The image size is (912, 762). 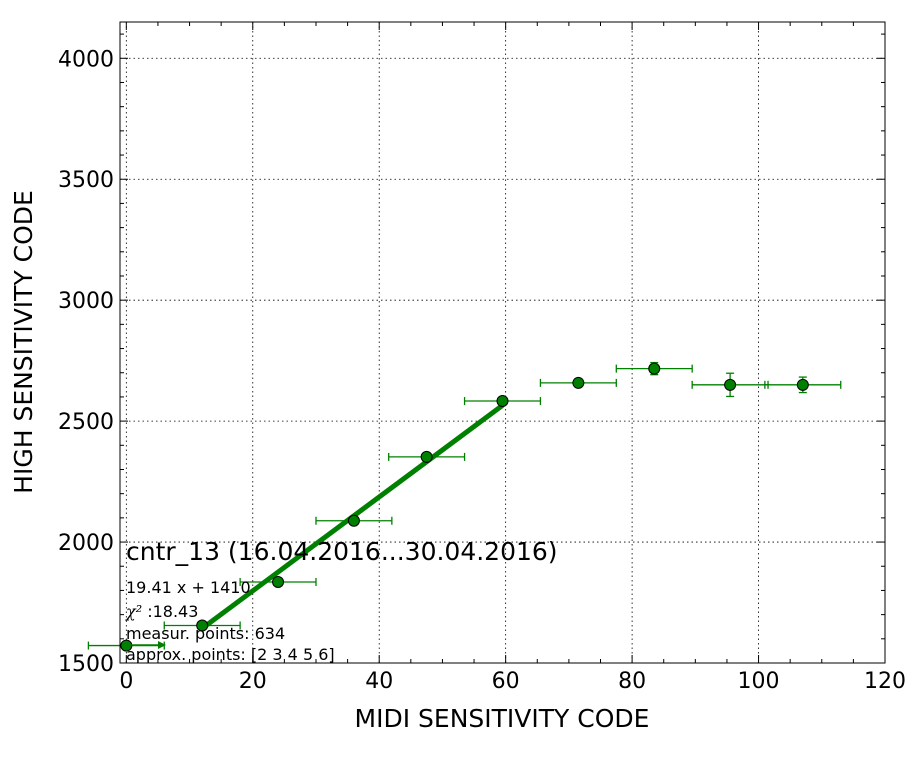 What do you see at coordinates (86, 301) in the screenshot?
I see `y-tick-label: 3000` at bounding box center [86, 301].